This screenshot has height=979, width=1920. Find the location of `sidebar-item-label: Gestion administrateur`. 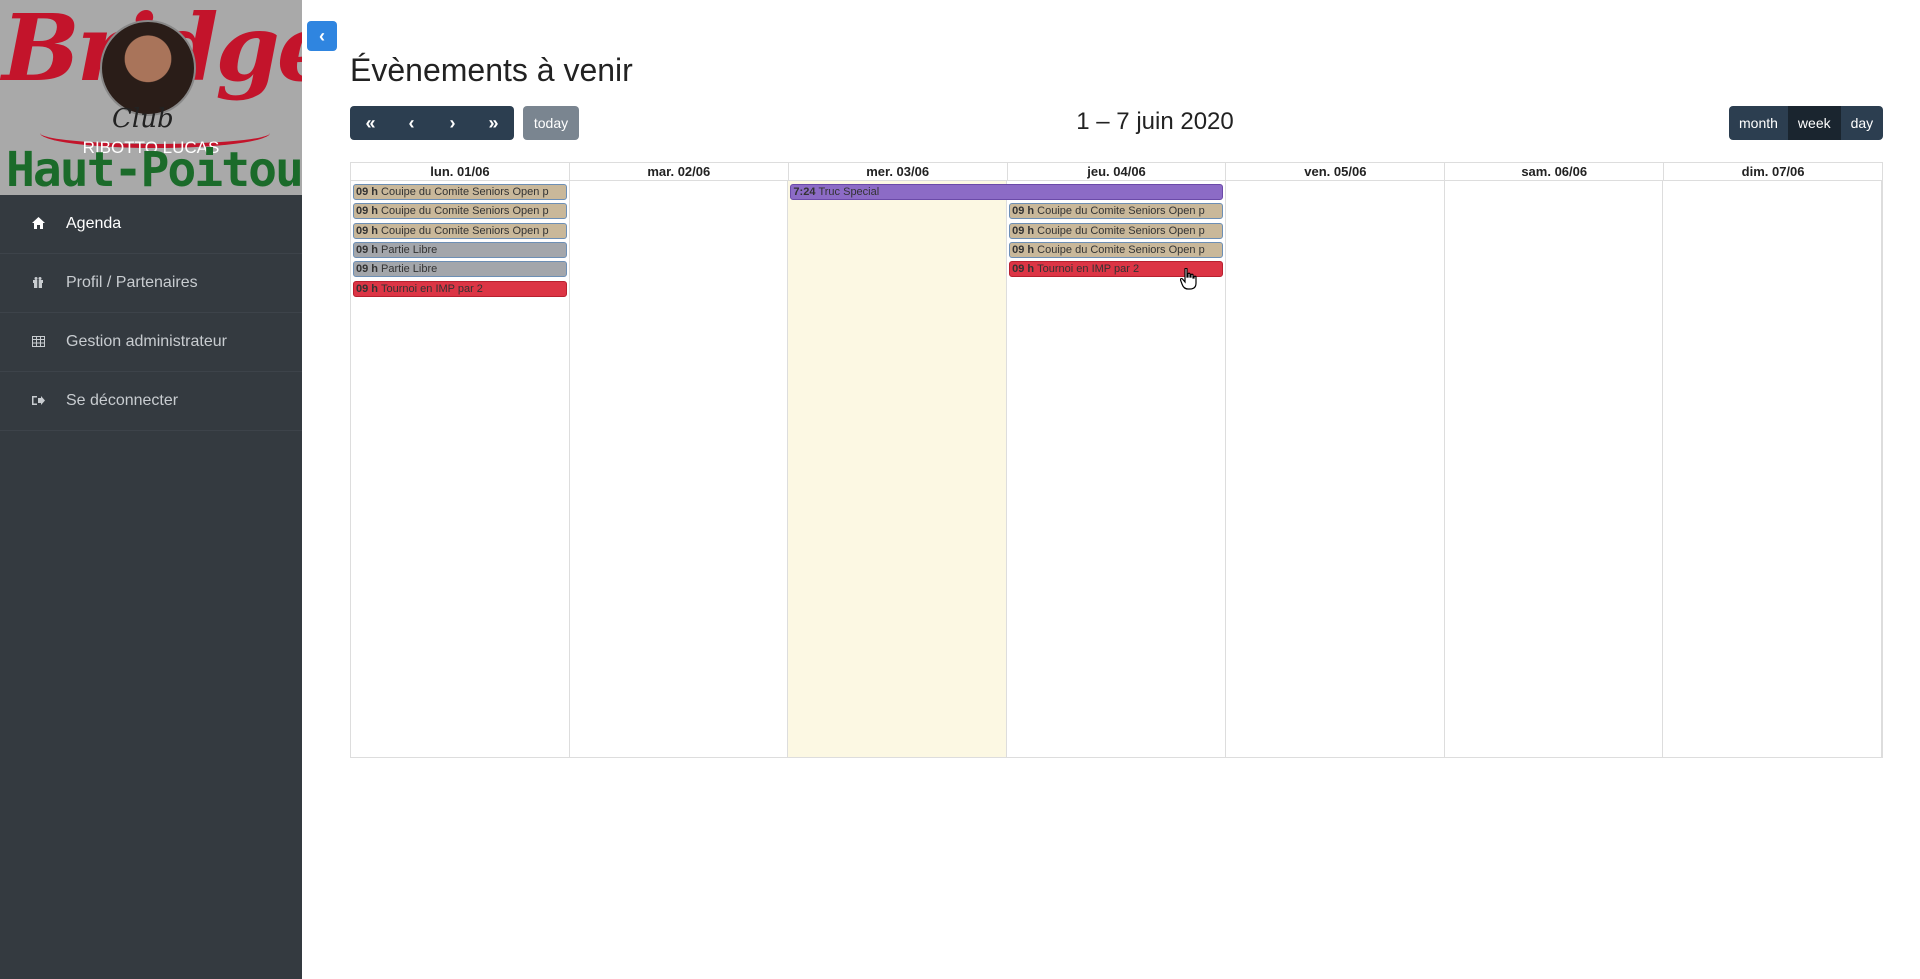

sidebar-item-label: Gestion administrateur is located at coordinates (146, 341).